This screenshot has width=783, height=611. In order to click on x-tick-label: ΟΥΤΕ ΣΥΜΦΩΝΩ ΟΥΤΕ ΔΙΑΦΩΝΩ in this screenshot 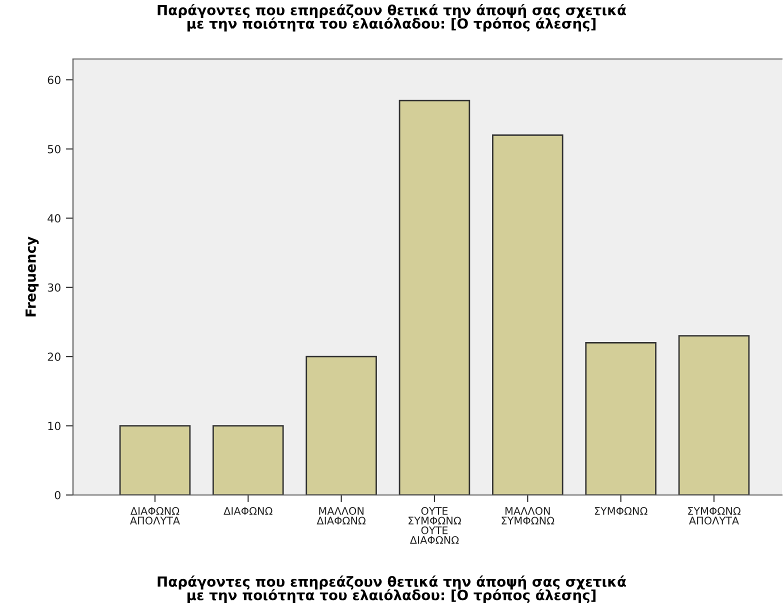, I will do `click(435, 525)`.